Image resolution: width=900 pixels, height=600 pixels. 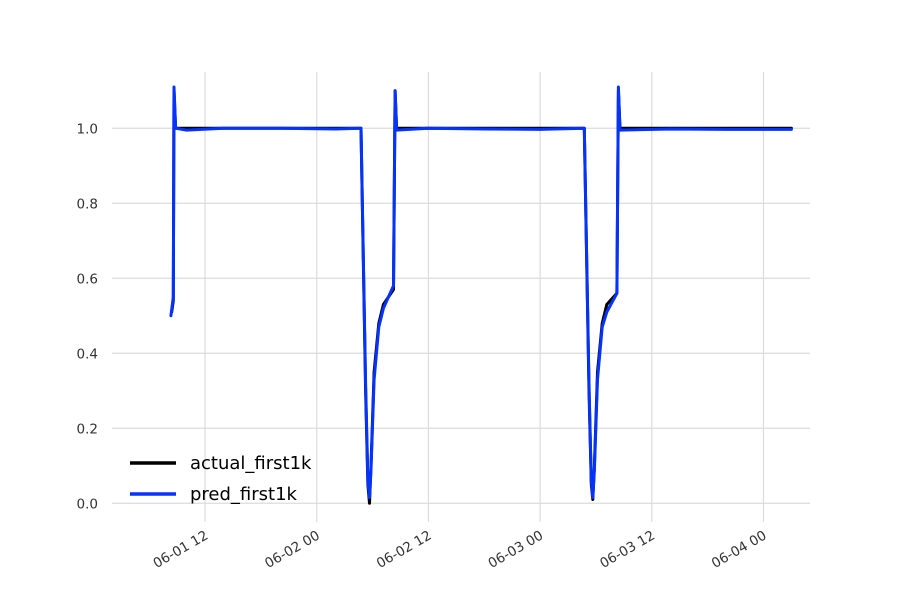 I want to click on x-tick-label: 06-03 00, so click(x=516, y=550).